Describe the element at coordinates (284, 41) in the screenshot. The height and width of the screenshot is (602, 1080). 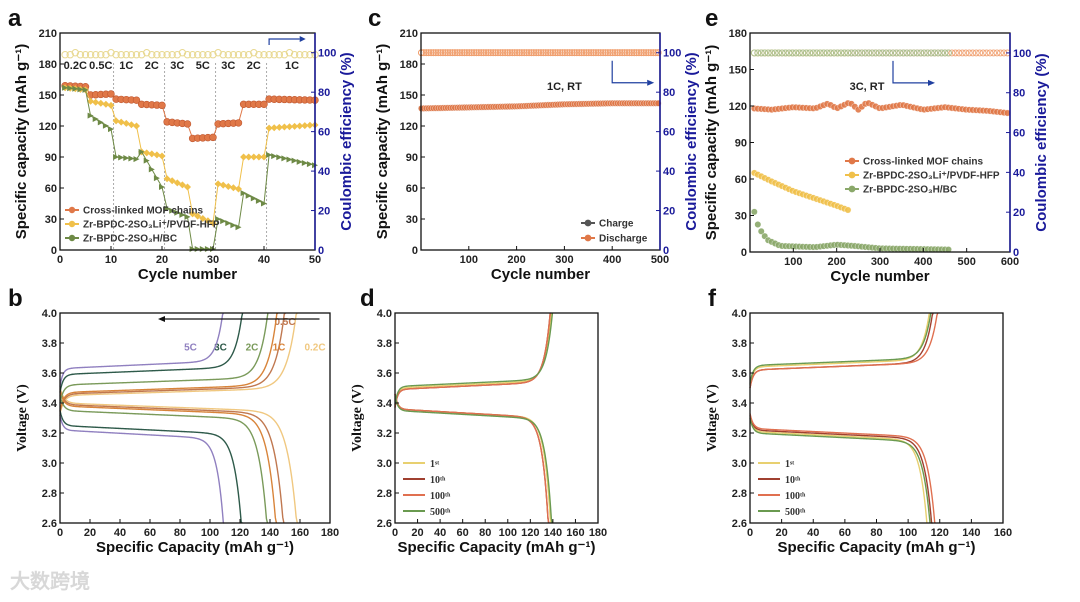
I see `axis-arrow` at that location.